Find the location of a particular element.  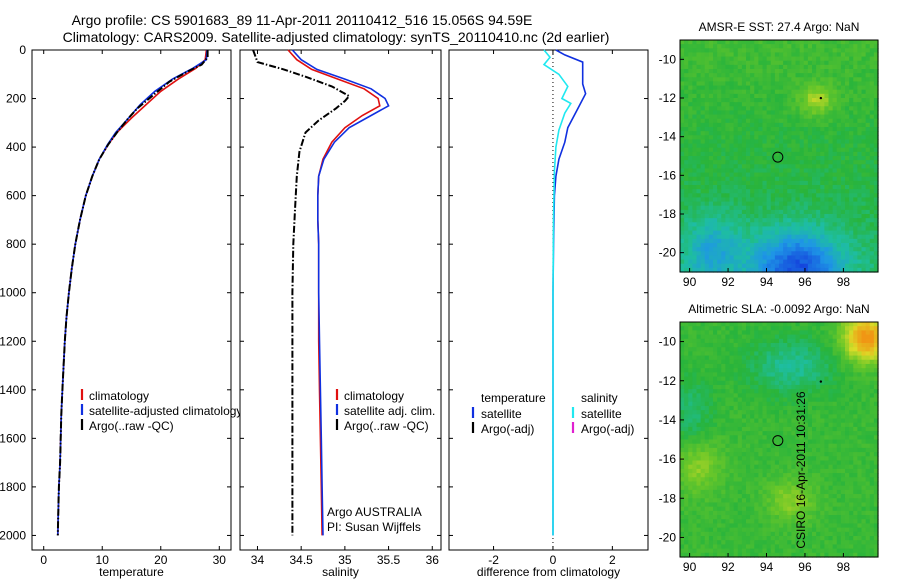

map-x-tick-label: 90 is located at coordinates (690, 282).